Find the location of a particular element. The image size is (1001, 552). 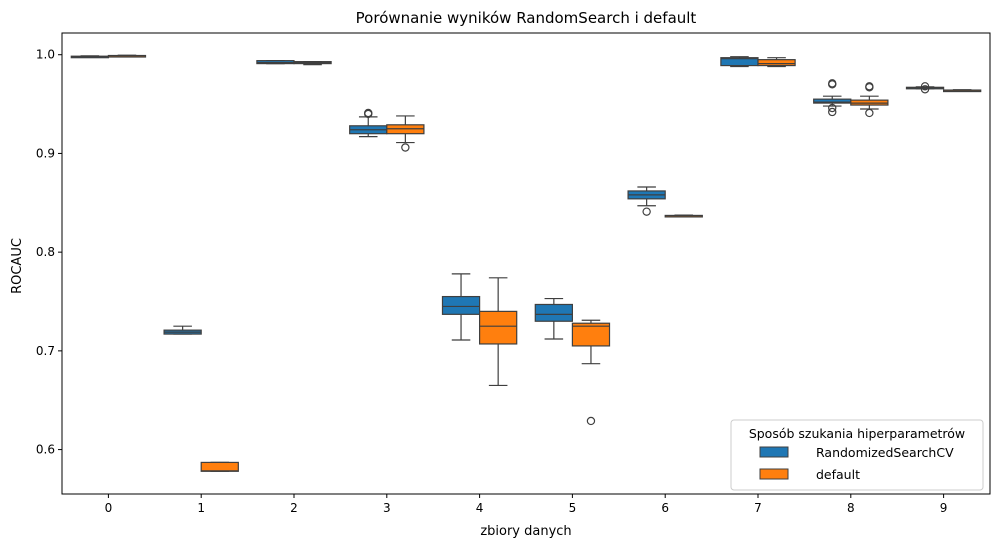

x-tick-label: 6 is located at coordinates (665, 508).